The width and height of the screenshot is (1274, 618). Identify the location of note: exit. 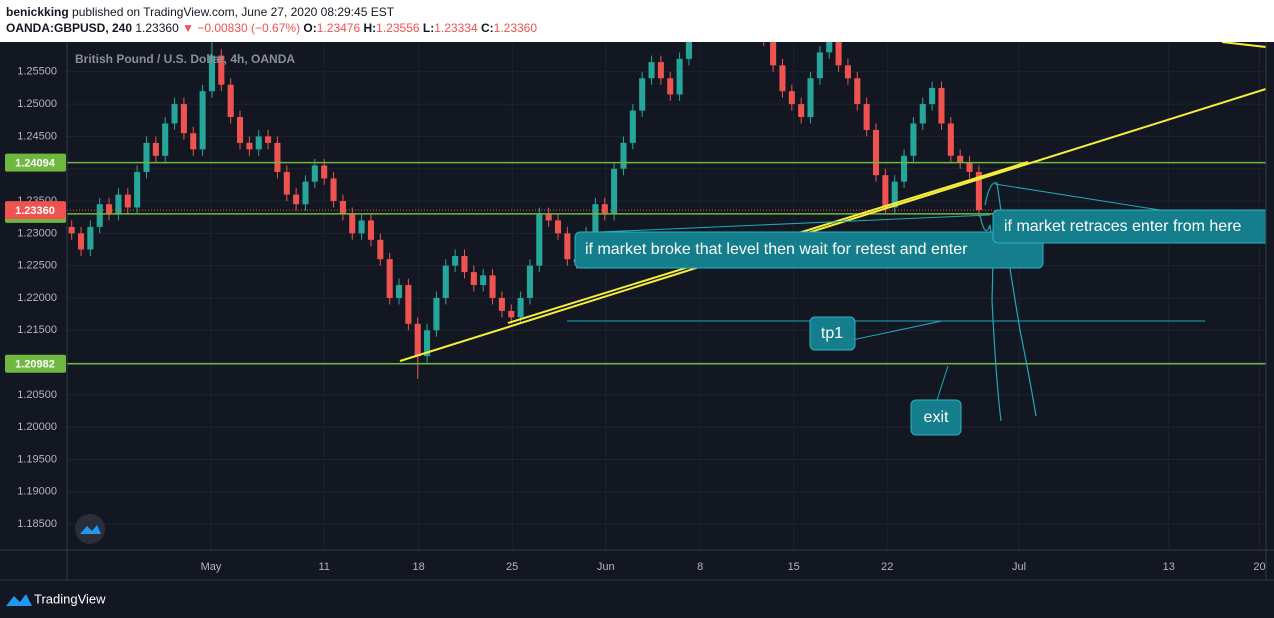
(936, 417).